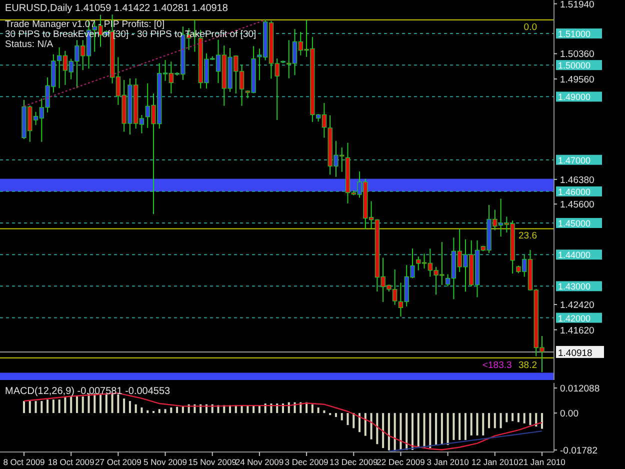 This screenshot has height=469, width=625. Describe the element at coordinates (577, 205) in the screenshot. I see `y2-tick-label: 1.45600` at that location.